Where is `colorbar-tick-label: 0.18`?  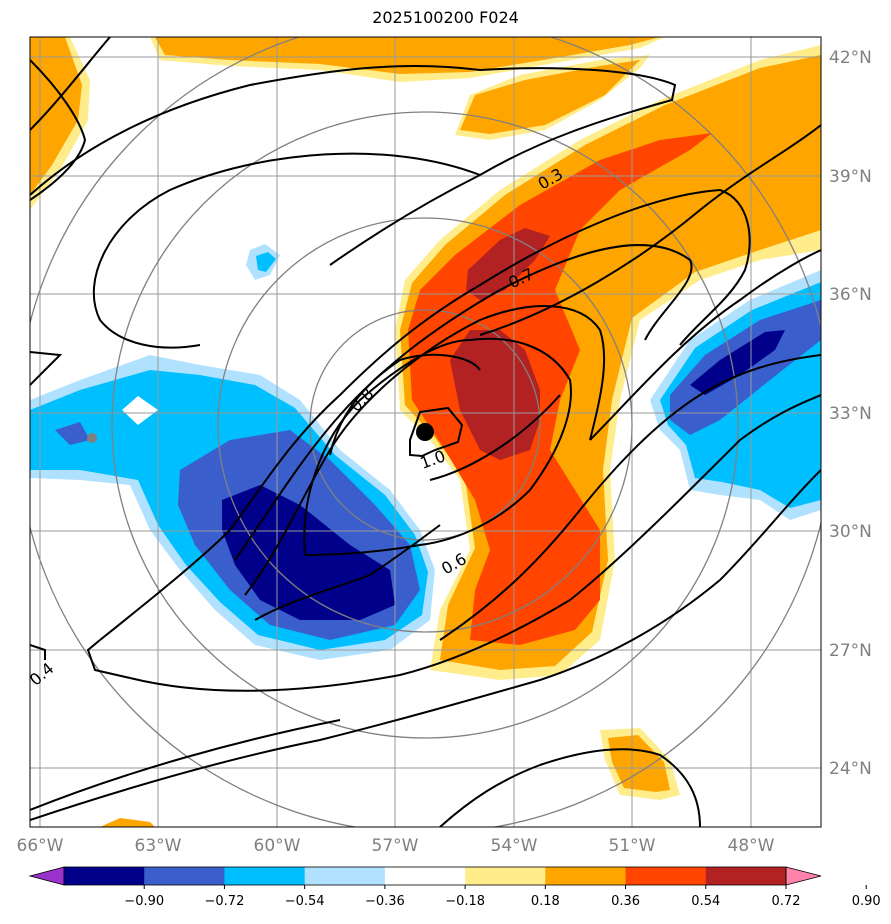 colorbar-tick-label: 0.18 is located at coordinates (545, 901).